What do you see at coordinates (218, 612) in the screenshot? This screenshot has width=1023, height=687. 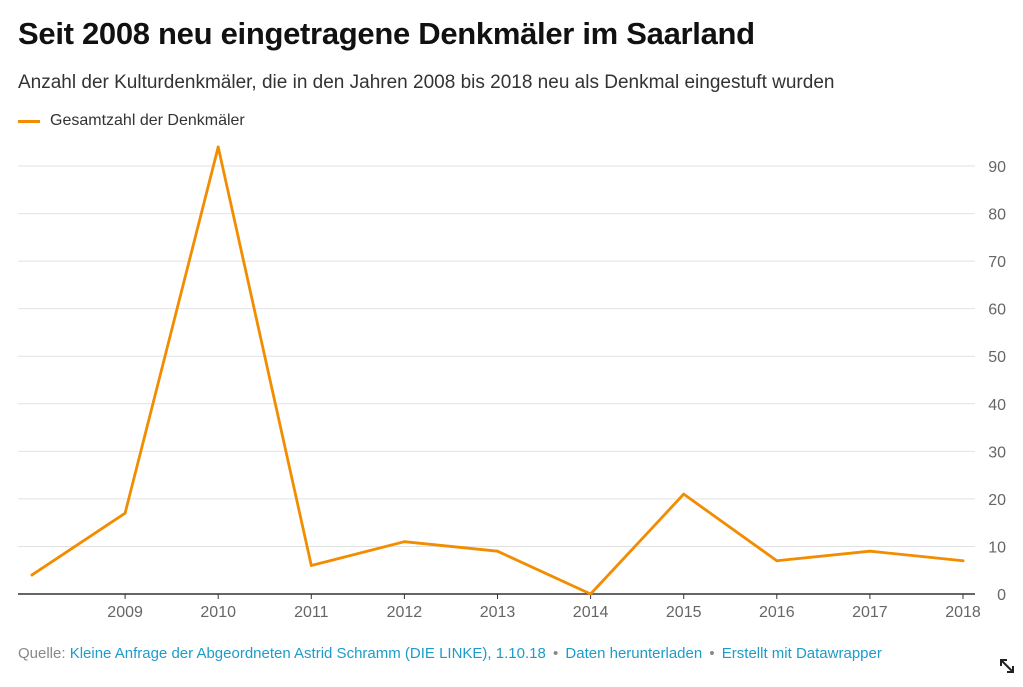 I see `x-tick-label: 2010` at bounding box center [218, 612].